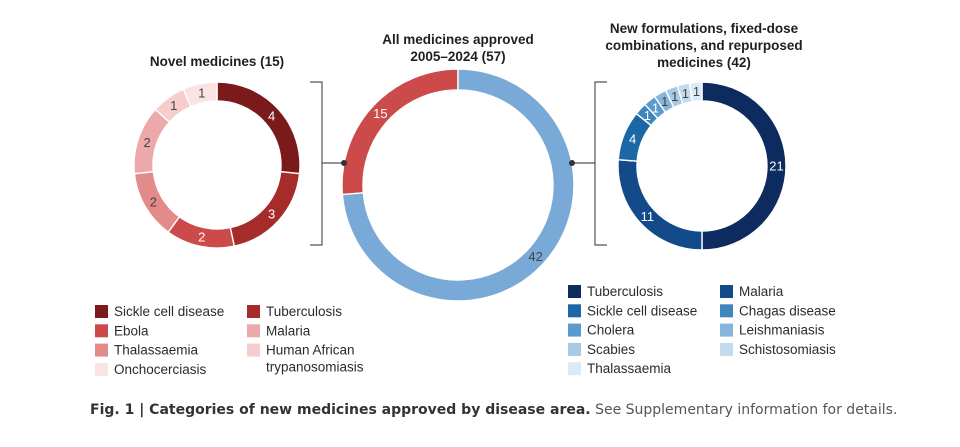 This screenshot has width=960, height=447. I want to click on novel-legend-label-ebola: Ebola, so click(131, 330).